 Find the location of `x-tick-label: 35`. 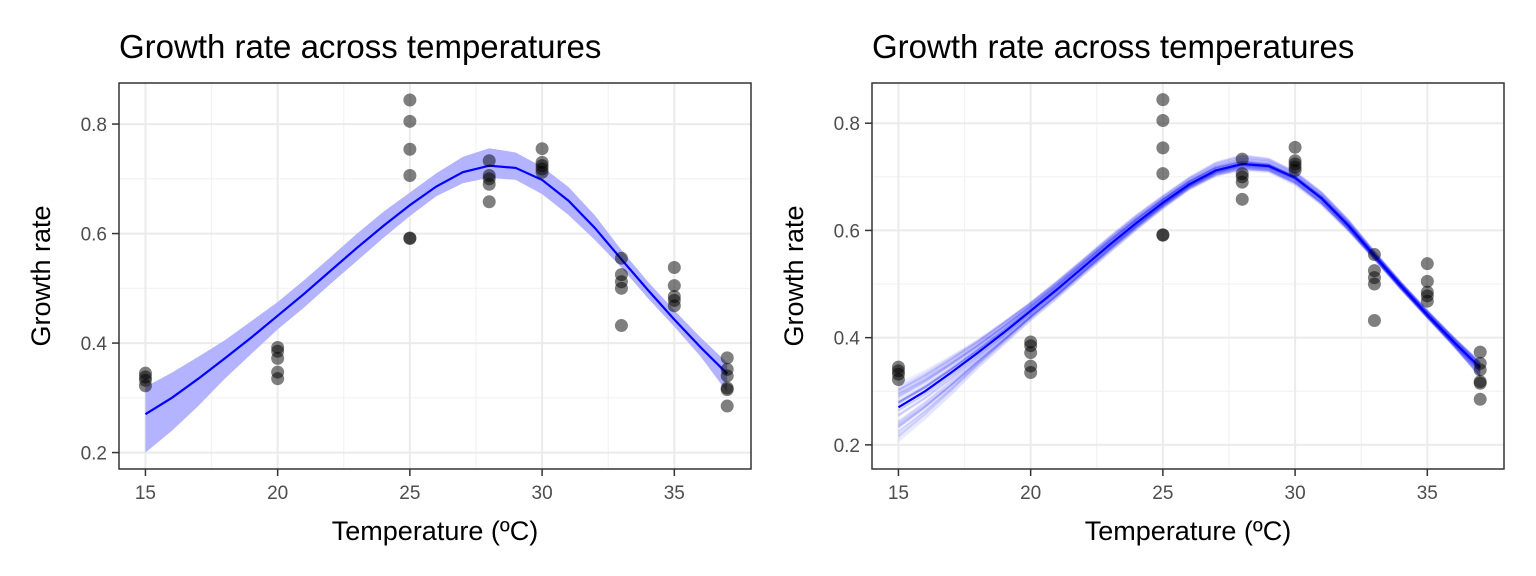

x-tick-label: 35 is located at coordinates (1427, 493).